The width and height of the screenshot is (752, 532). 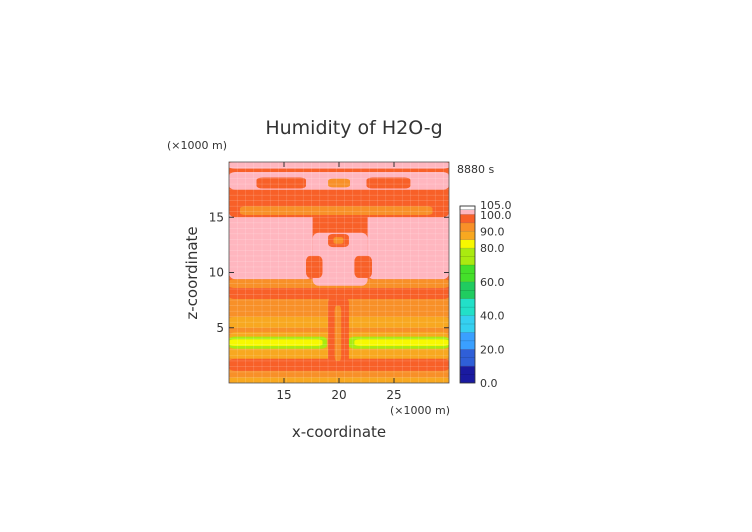 I want to click on x-tick-label: 15, so click(x=283, y=395).